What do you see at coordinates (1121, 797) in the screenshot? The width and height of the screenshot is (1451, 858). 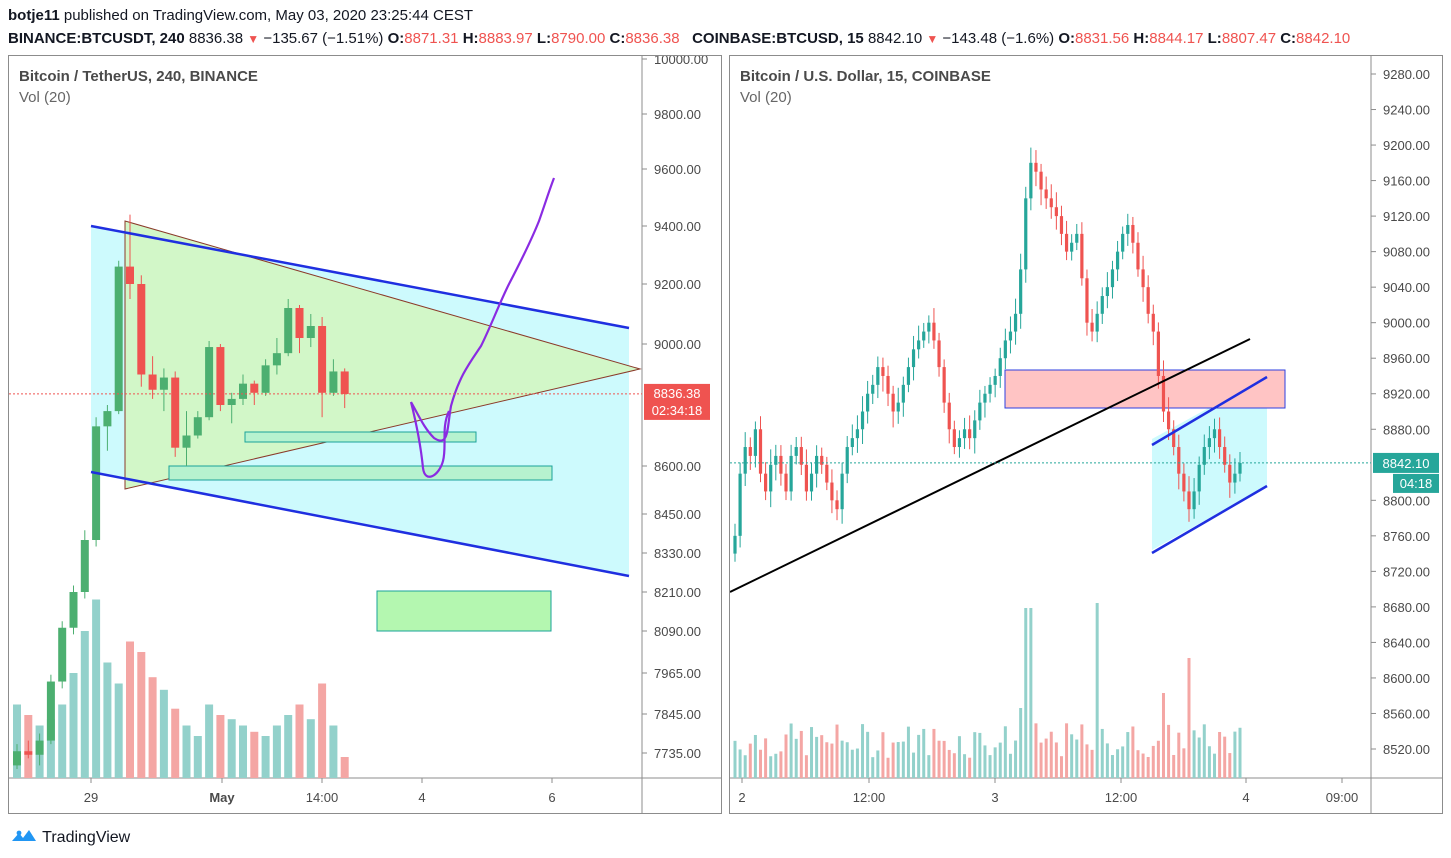 I see `x-tick-label: 12:00` at bounding box center [1121, 797].